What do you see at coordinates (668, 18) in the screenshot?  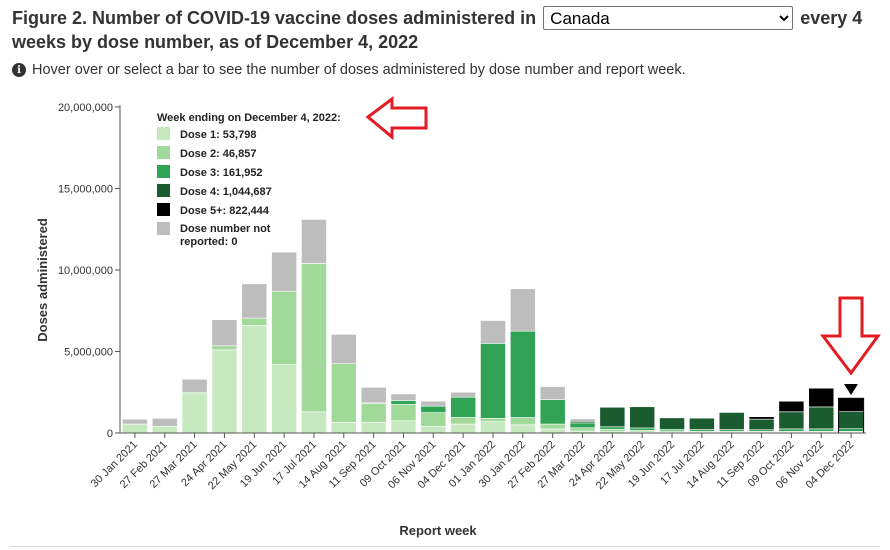 I see `region-select: Canada` at bounding box center [668, 18].